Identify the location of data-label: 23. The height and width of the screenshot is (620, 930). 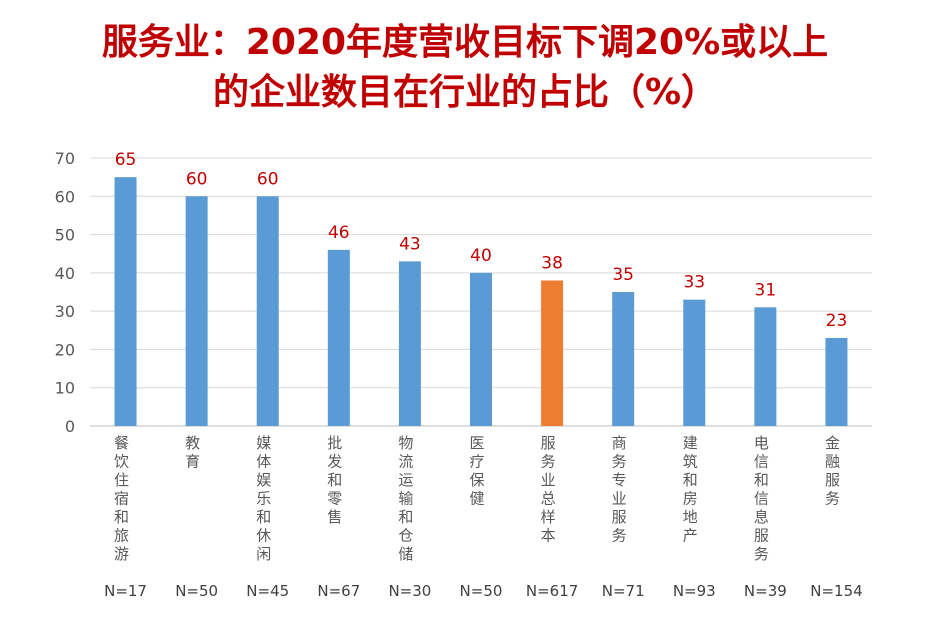
(837, 321).